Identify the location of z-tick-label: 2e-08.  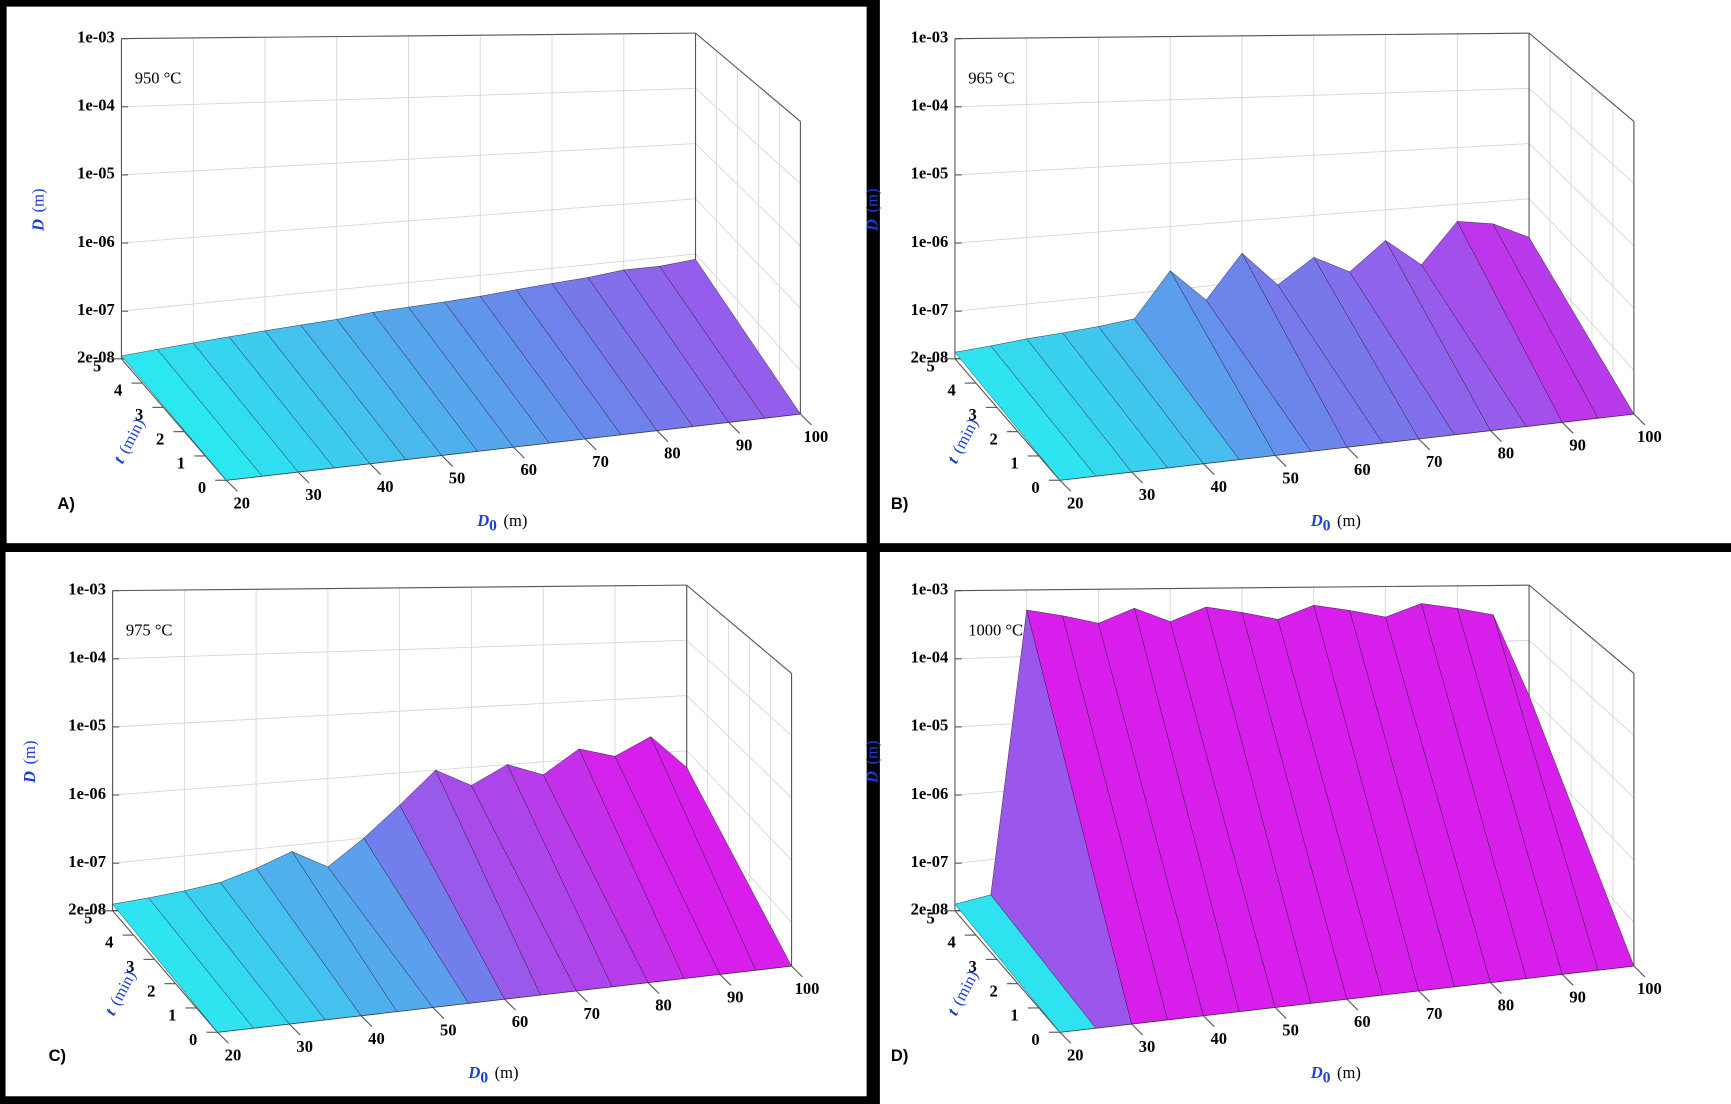
(930, 357).